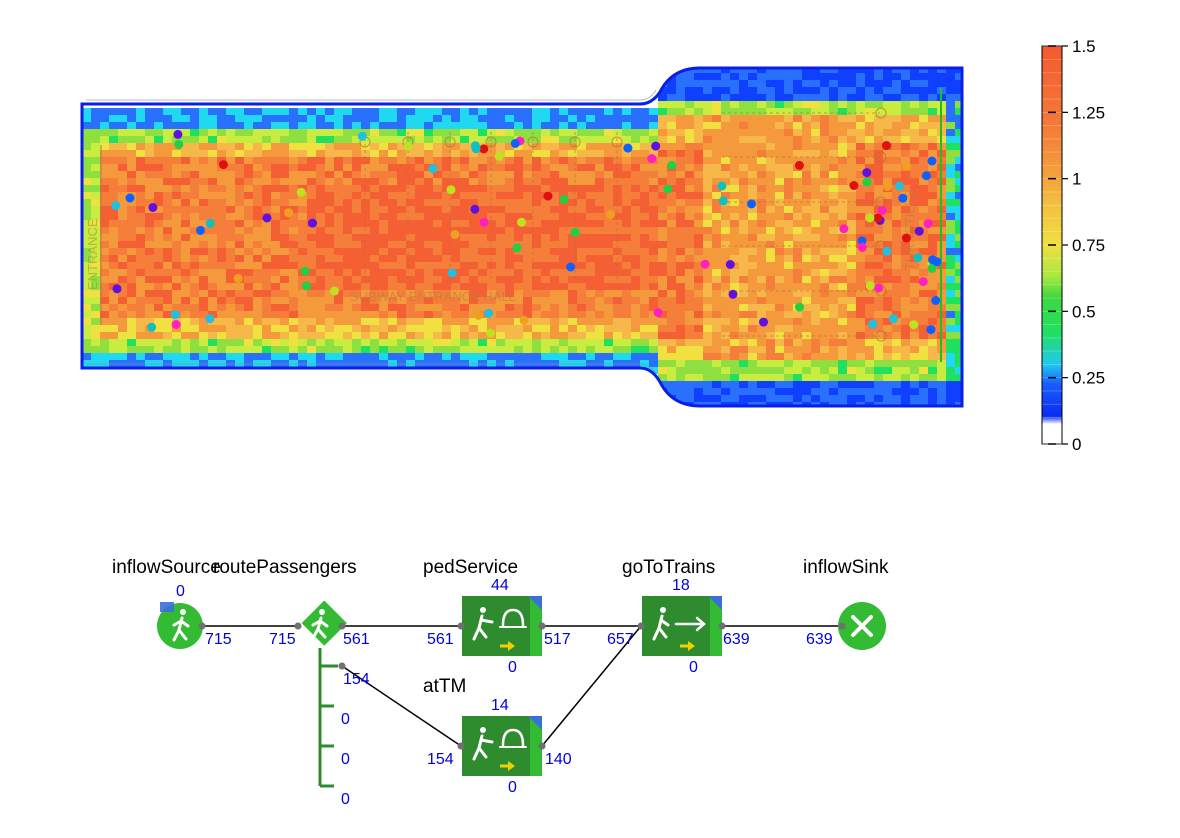 This screenshot has height=838, width=1180. Describe the element at coordinates (500, 585) in the screenshot. I see `ped-service-count: 44` at that location.